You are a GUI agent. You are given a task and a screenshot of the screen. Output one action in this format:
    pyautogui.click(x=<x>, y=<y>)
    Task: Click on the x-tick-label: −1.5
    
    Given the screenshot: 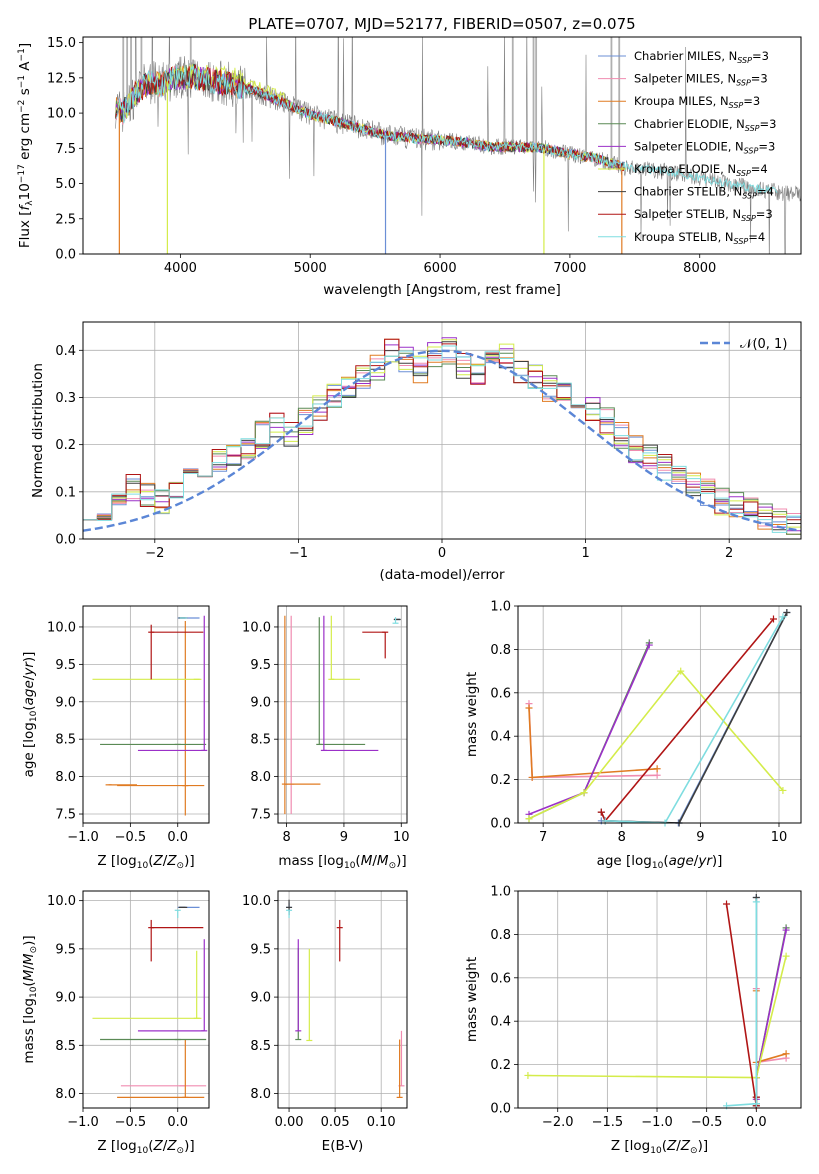 What is the action you would take?
    pyautogui.click(x=608, y=1122)
    